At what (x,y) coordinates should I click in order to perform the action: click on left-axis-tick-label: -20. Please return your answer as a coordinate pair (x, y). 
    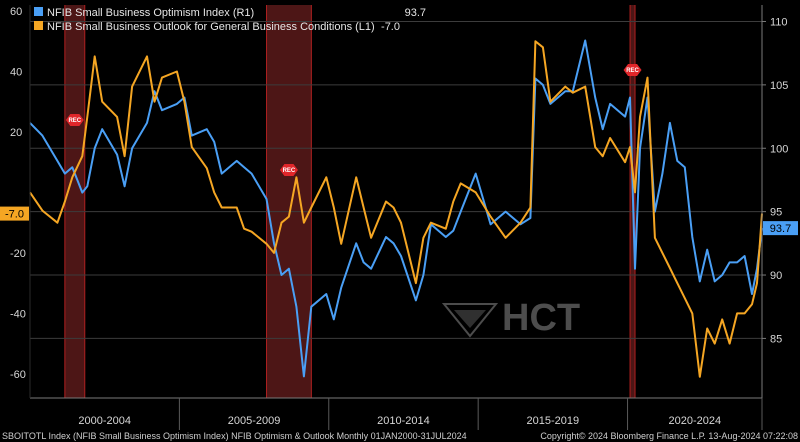
    Looking at the image, I should click on (18, 254).